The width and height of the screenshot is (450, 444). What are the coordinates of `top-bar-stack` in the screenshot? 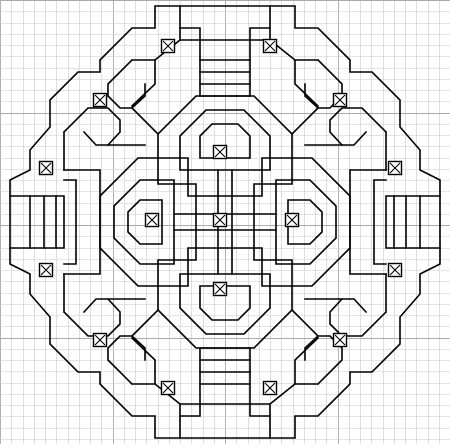 It's located at (225, 56).